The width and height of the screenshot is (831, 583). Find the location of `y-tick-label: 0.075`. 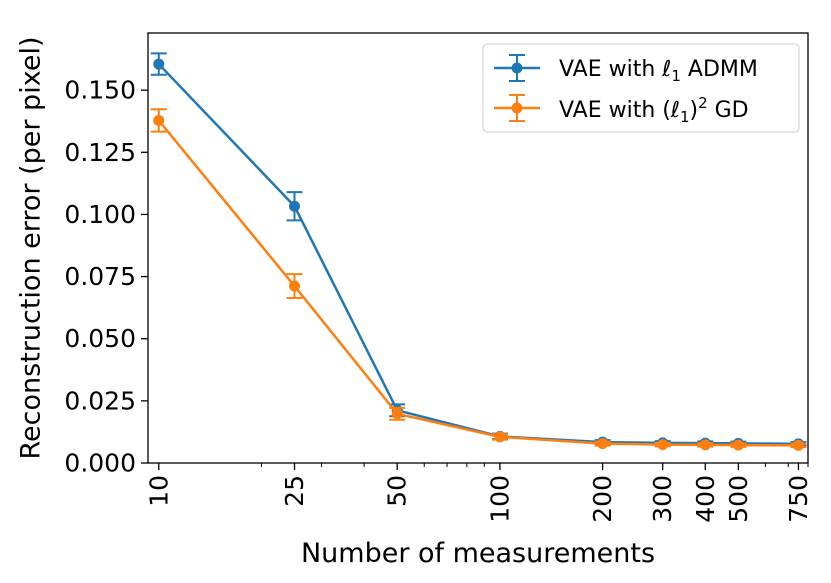

y-tick-label: 0.075 is located at coordinates (100, 276).